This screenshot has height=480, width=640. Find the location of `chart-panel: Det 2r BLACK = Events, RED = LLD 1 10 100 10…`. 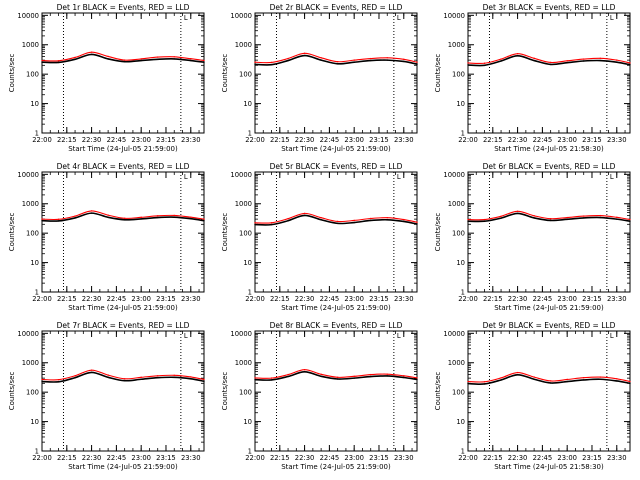

chart-panel: Det 2r BLACK = Events, RED = LLD 1 10 100 10… is located at coordinates (319, 78).